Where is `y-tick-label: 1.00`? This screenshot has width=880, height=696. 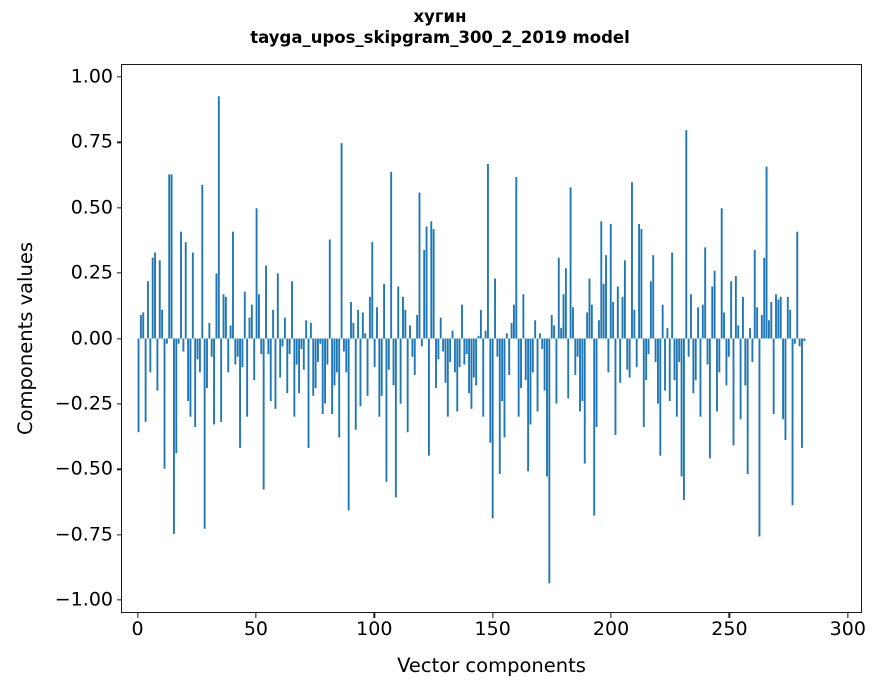
y-tick-label: 1.00 is located at coordinates (91, 76).